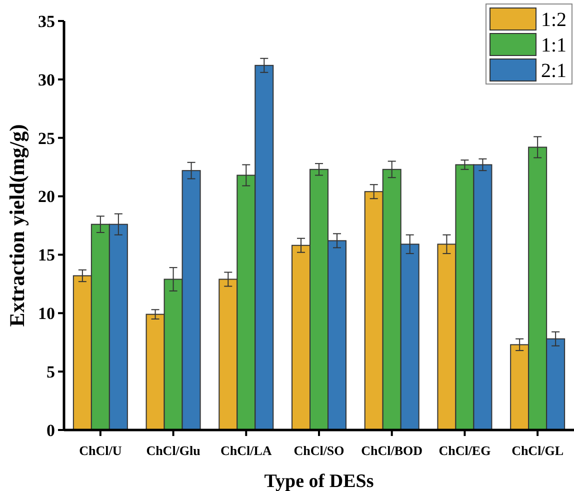 The image size is (574, 491). Describe the element at coordinates (100, 450) in the screenshot. I see `x-tick-label: ChCl/U` at that location.